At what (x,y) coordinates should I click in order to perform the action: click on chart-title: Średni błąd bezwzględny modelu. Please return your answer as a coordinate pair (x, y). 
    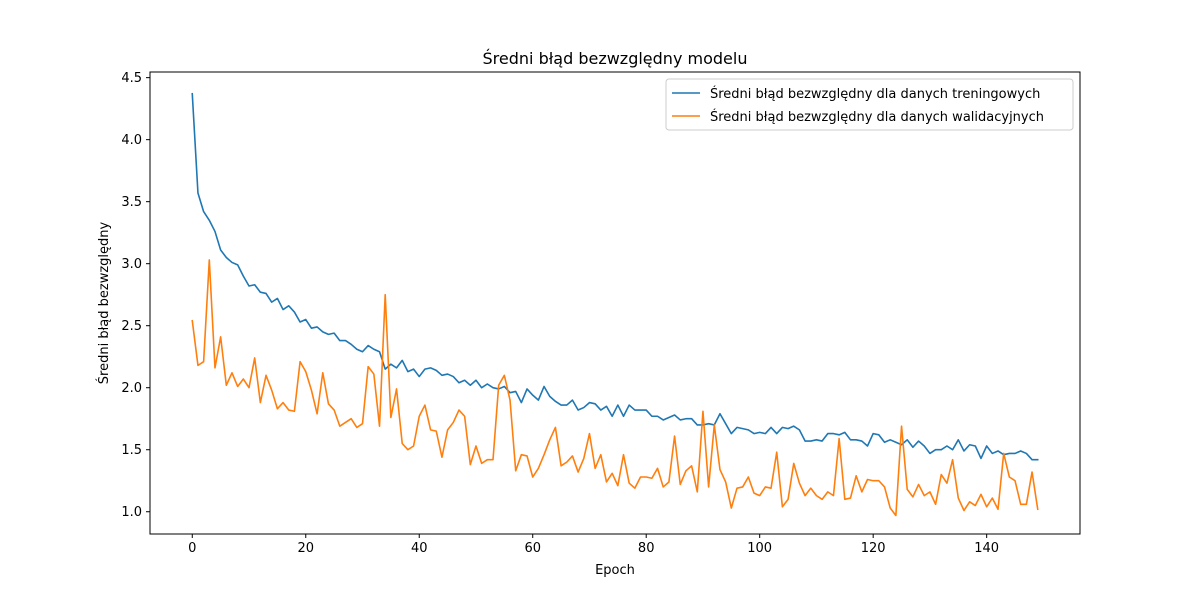
    Looking at the image, I should click on (615, 58).